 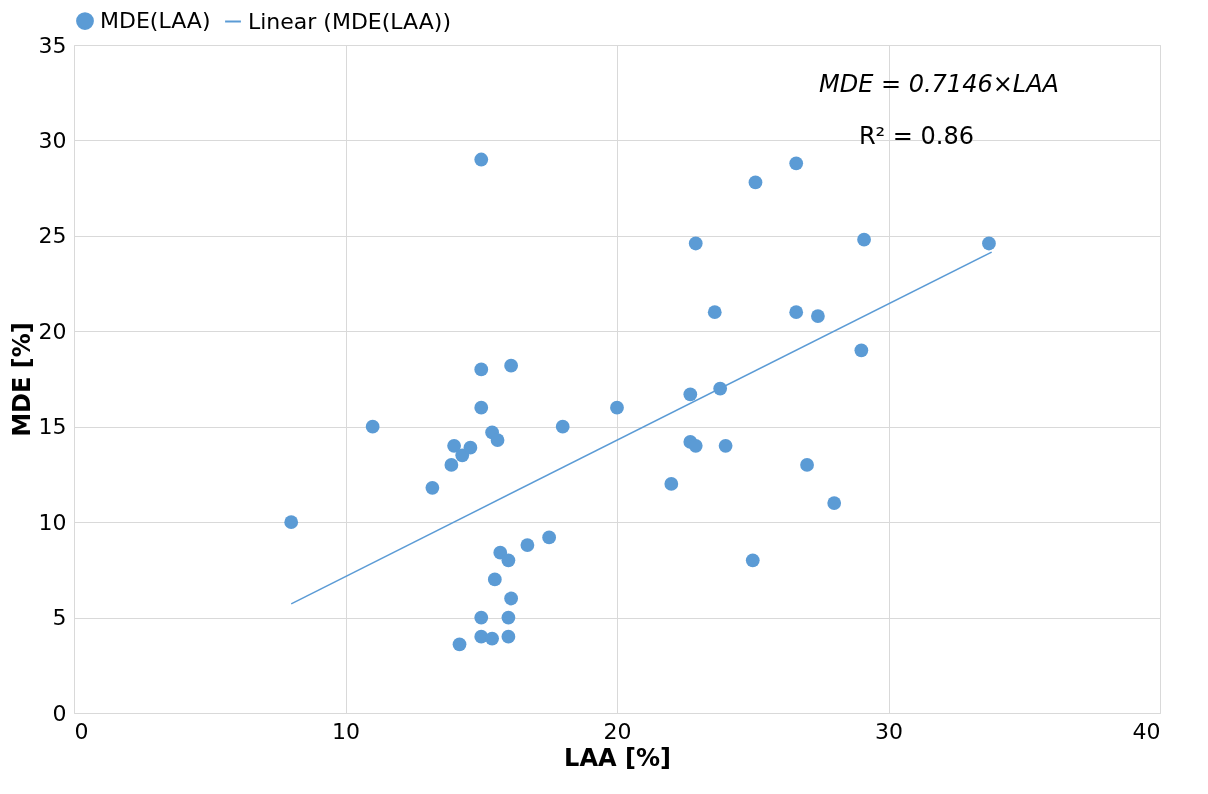 I want to click on legend-label: Linear (MDE(LAA)), so click(x=349, y=21).